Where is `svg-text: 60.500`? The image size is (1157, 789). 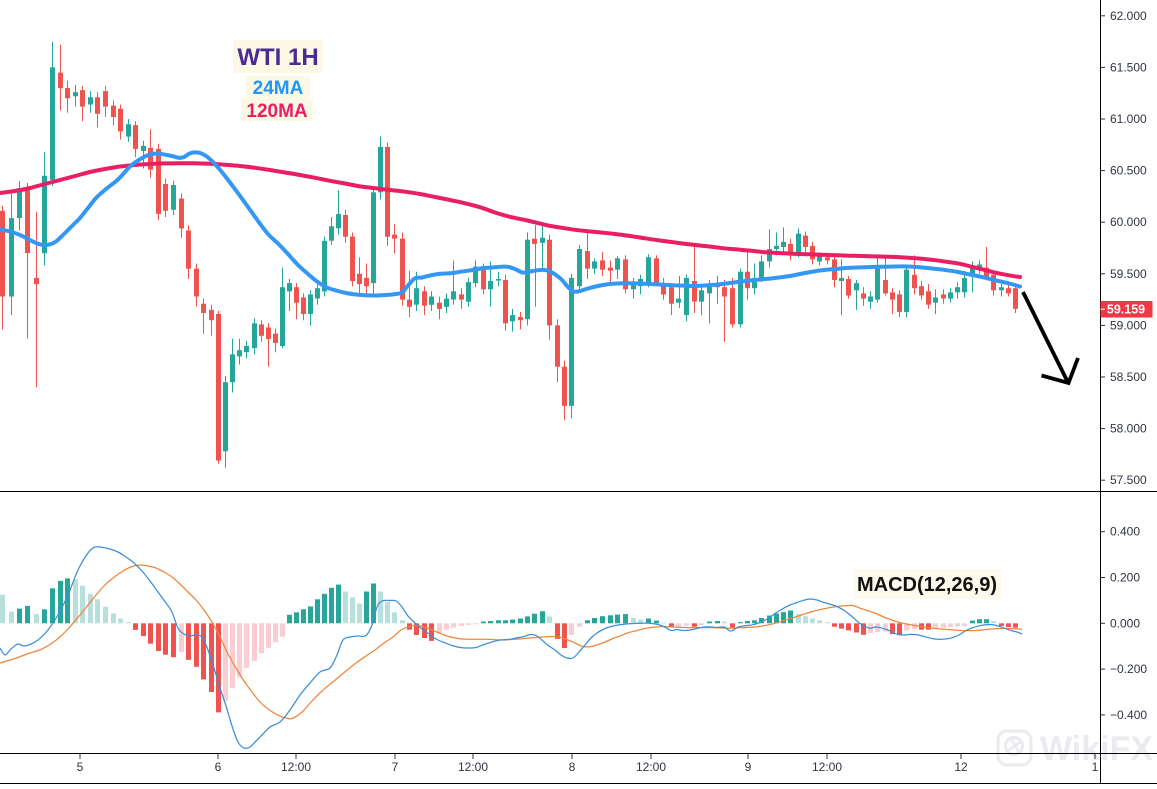
svg-text: 60.500 is located at coordinates (1128, 171).